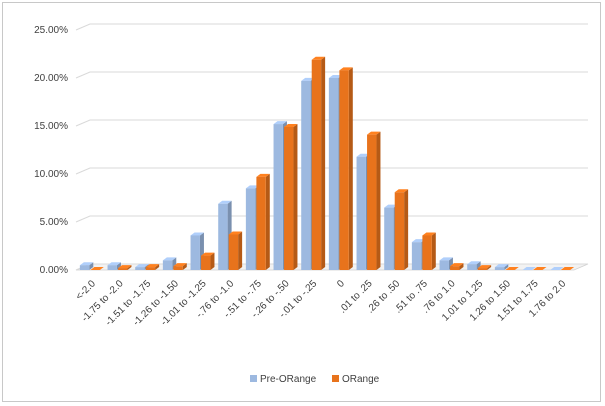  Describe the element at coordinates (51, 174) in the screenshot. I see `y-tick-label: 10.00%` at that location.